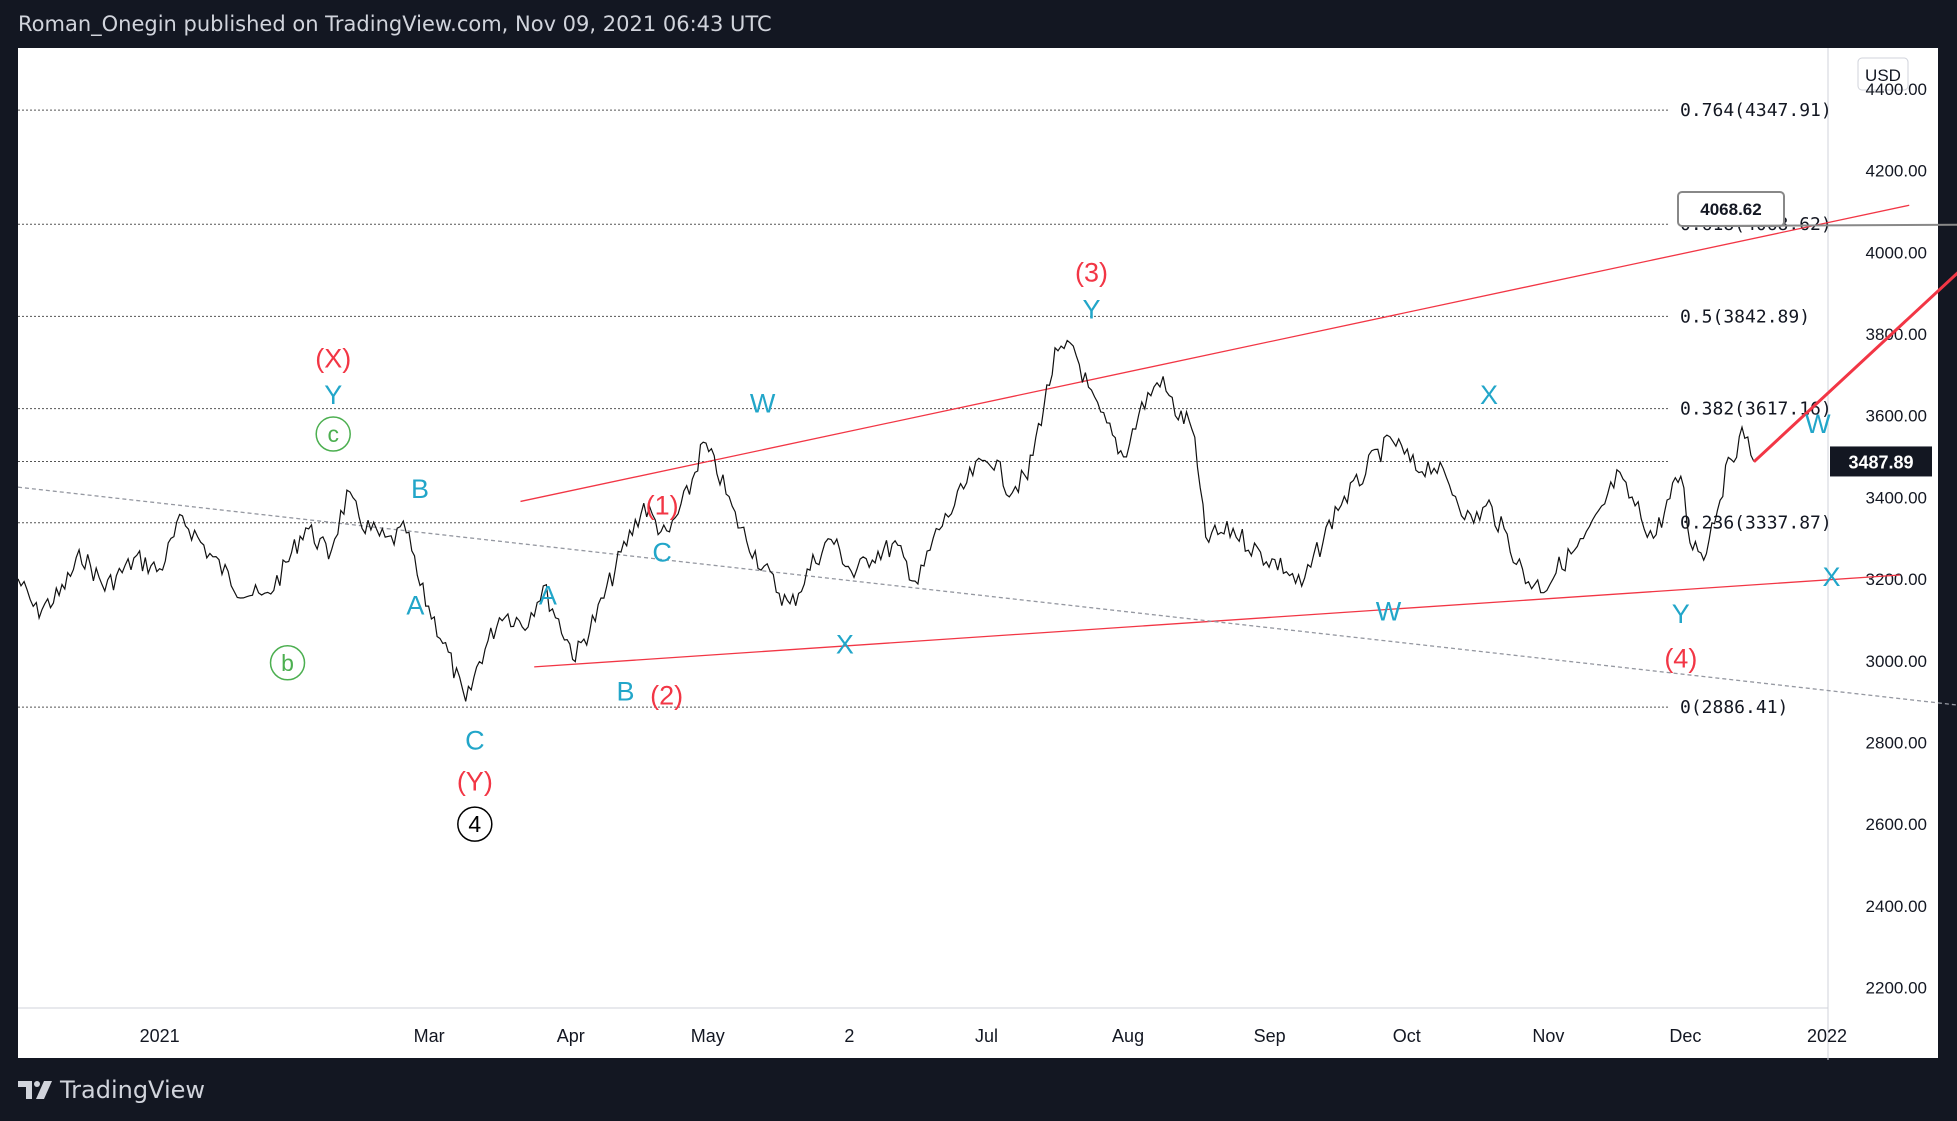  I want to click on wave-label: b, so click(287, 663).